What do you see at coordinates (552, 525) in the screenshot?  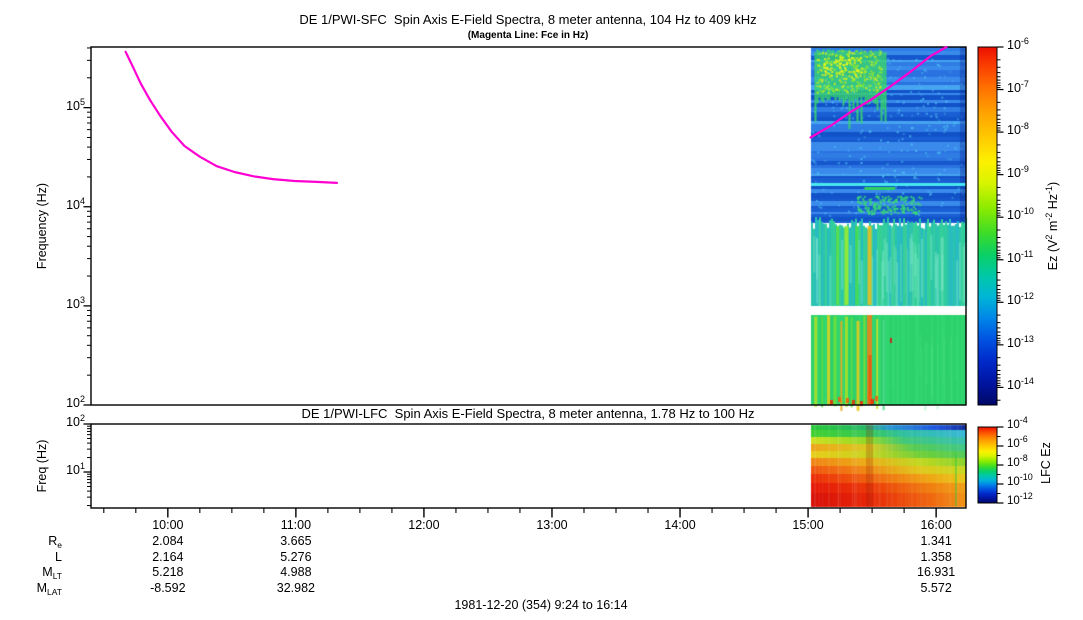 I see `time-tick-label: 13:00` at bounding box center [552, 525].